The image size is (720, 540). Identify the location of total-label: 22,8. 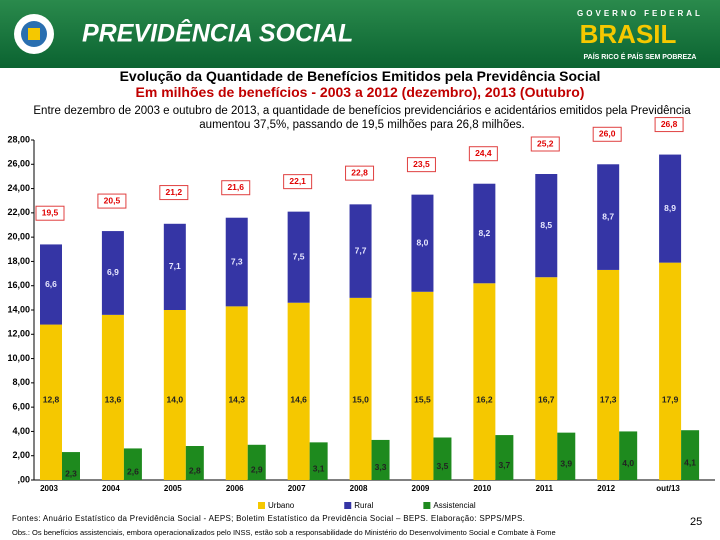
(359, 172).